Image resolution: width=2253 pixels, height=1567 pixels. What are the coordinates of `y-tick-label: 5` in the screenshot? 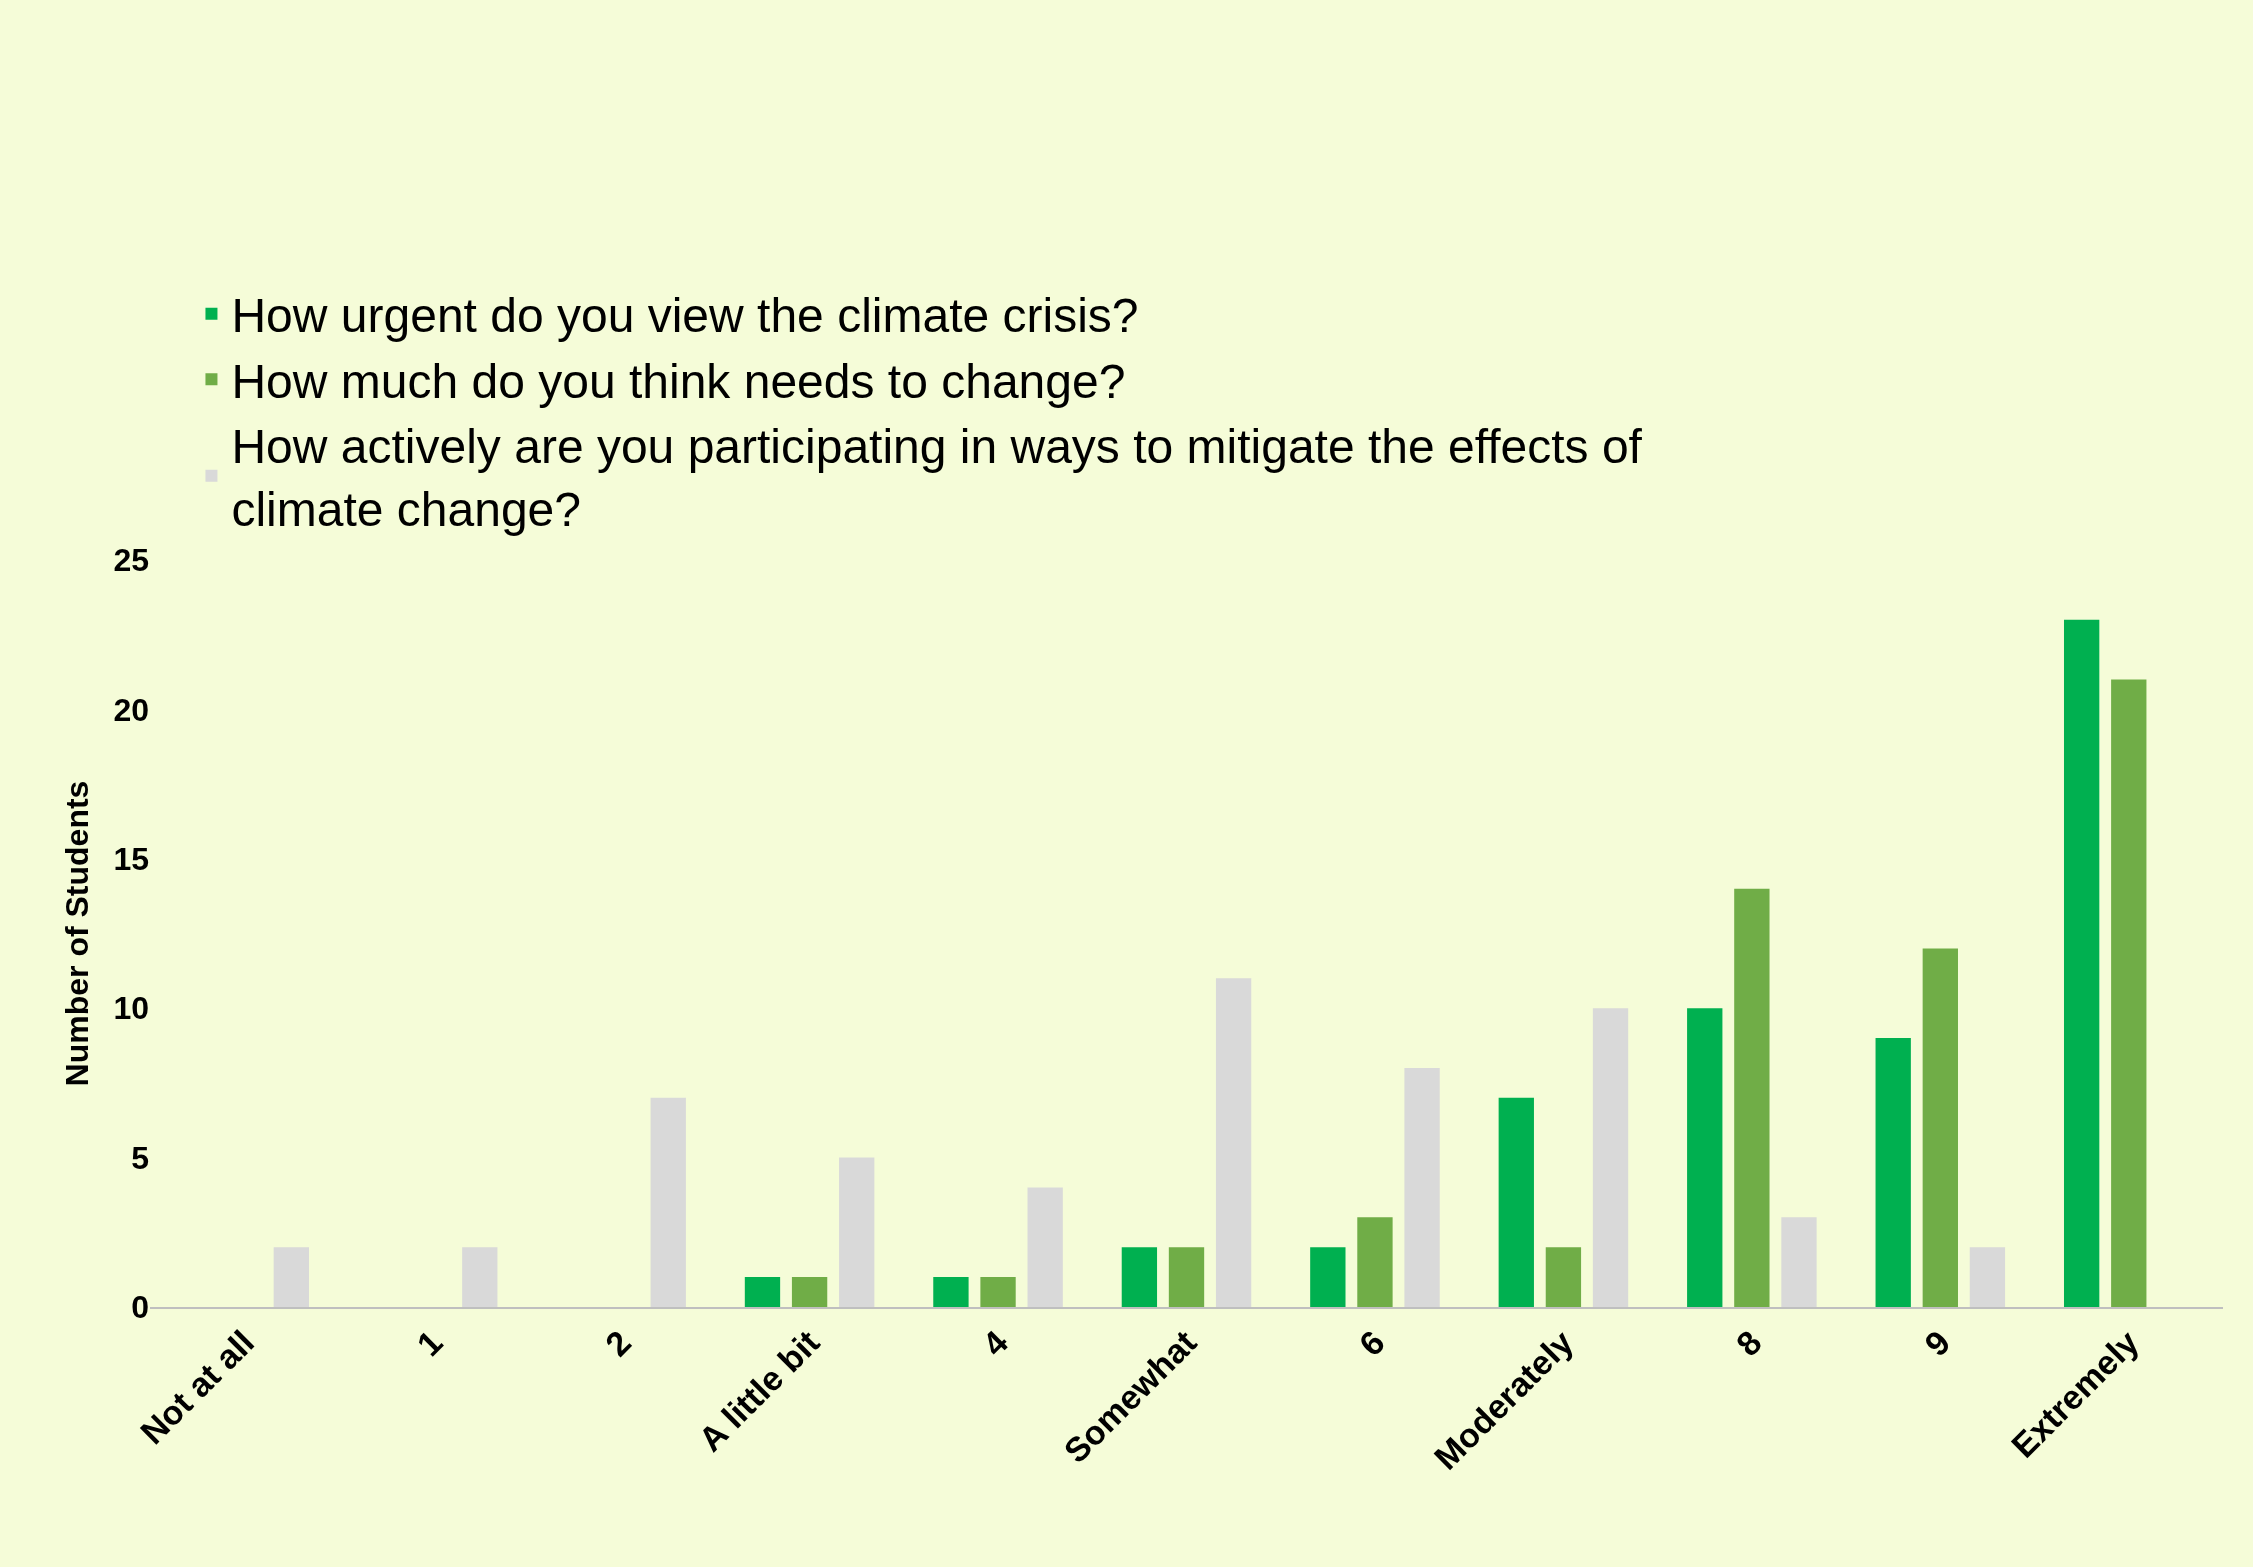 It's located at (140, 1157).